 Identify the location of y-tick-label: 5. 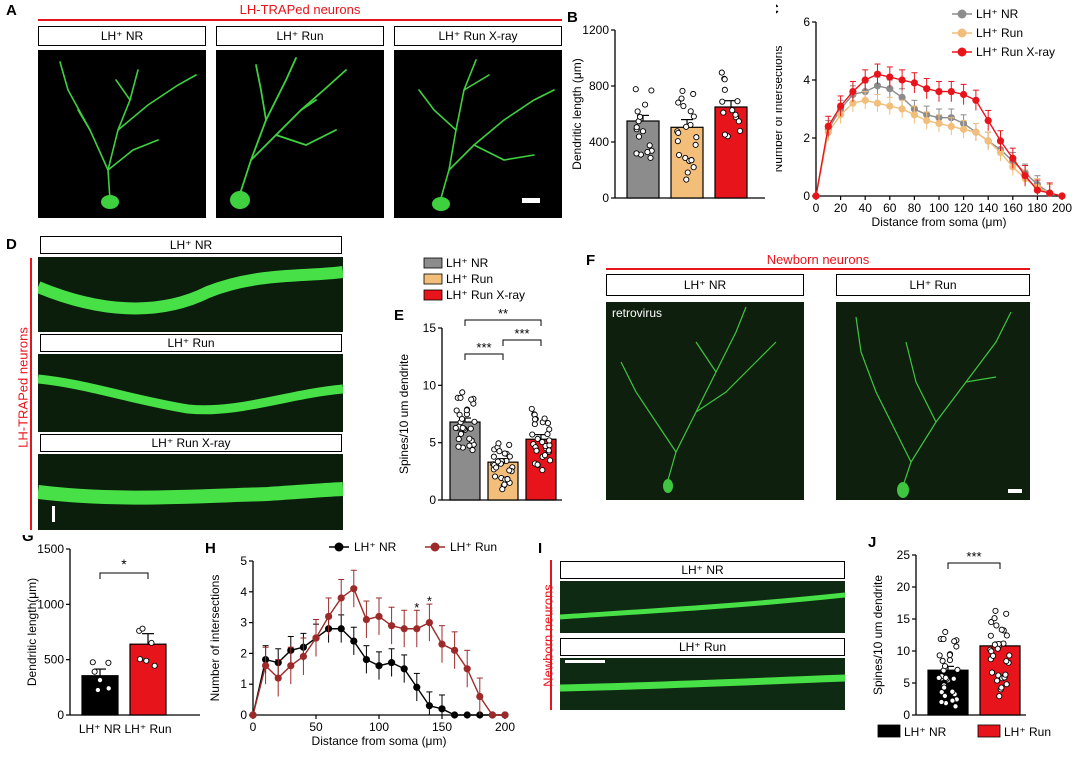
(906, 683).